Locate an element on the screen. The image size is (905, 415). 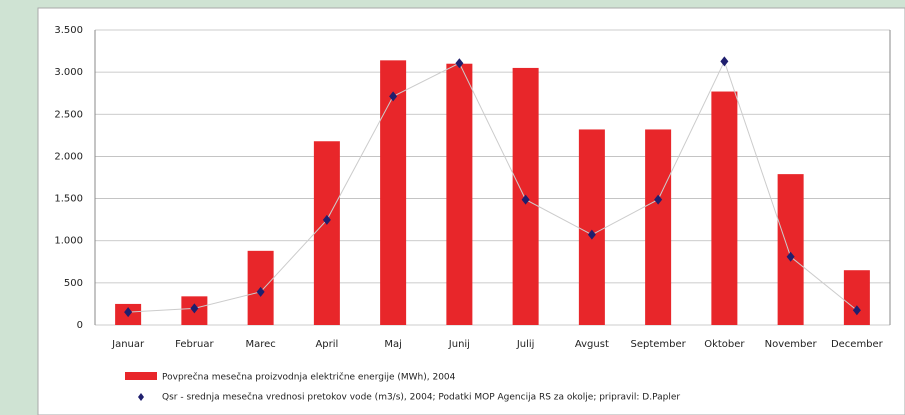
y-tick-label: 500 is located at coordinates (73, 283).